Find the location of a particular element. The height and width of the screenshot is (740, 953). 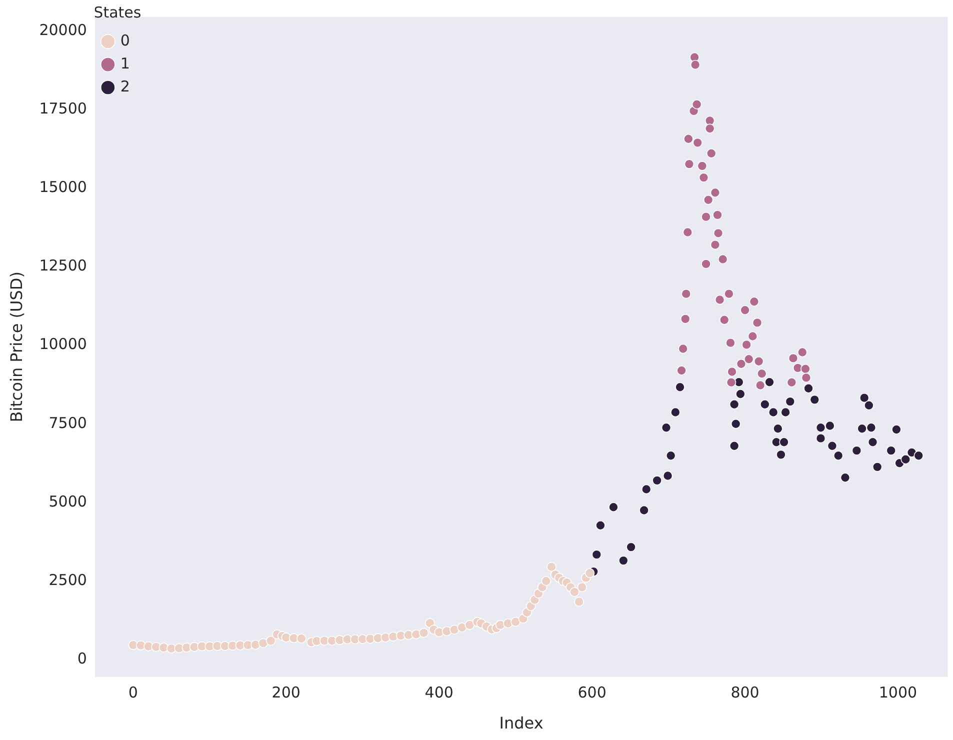

x-tick-label: 400 is located at coordinates (439, 693).